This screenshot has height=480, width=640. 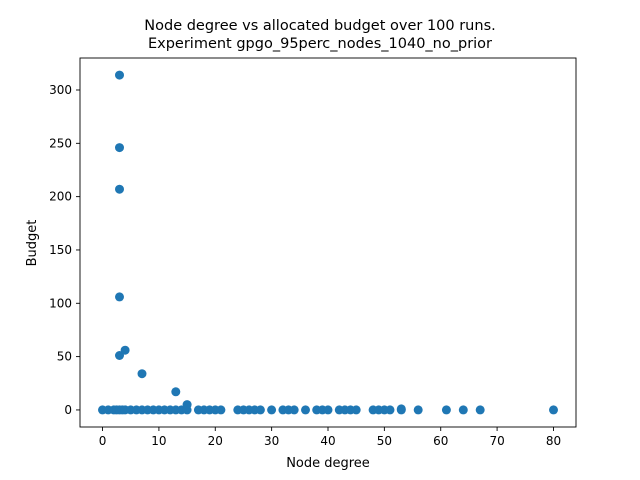 I want to click on x-tick-label: 40, so click(x=327, y=441).